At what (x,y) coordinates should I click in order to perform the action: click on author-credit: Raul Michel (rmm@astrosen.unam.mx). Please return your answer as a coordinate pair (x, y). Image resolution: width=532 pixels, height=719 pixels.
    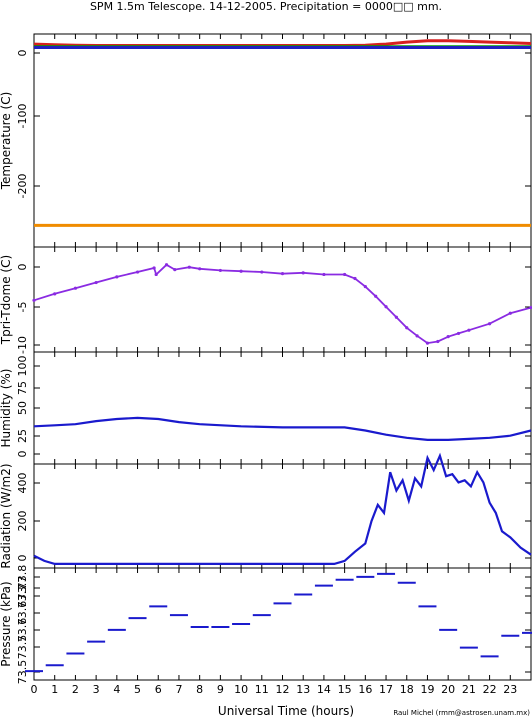
    Looking at the image, I should click on (461, 713).